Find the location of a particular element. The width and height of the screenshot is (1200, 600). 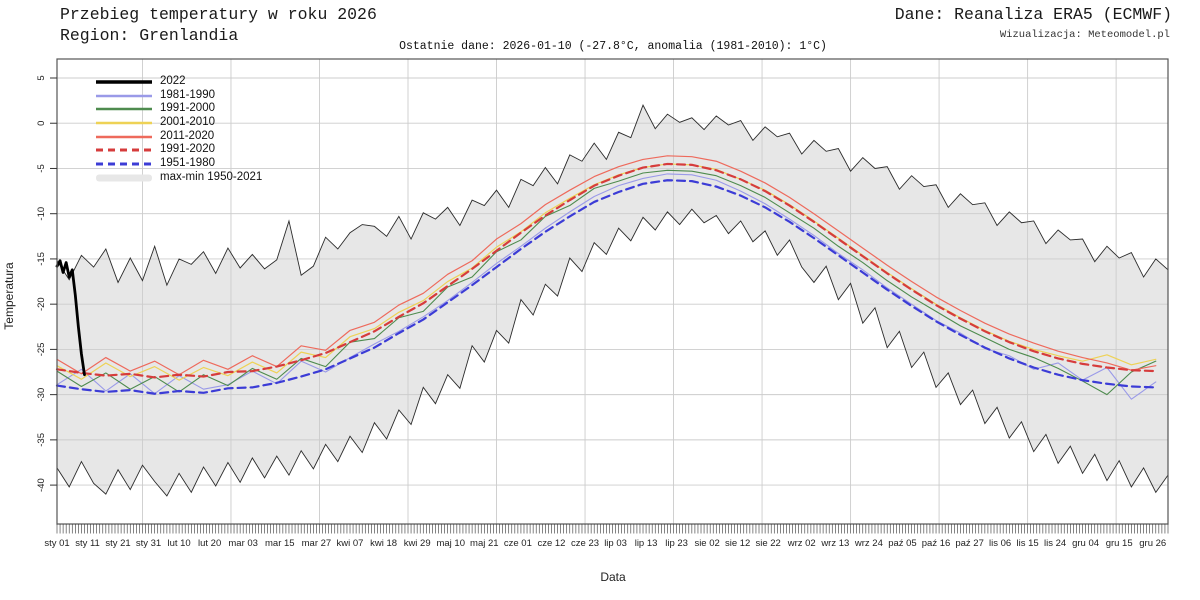

x-tick-label: sty 11 is located at coordinates (87, 543).